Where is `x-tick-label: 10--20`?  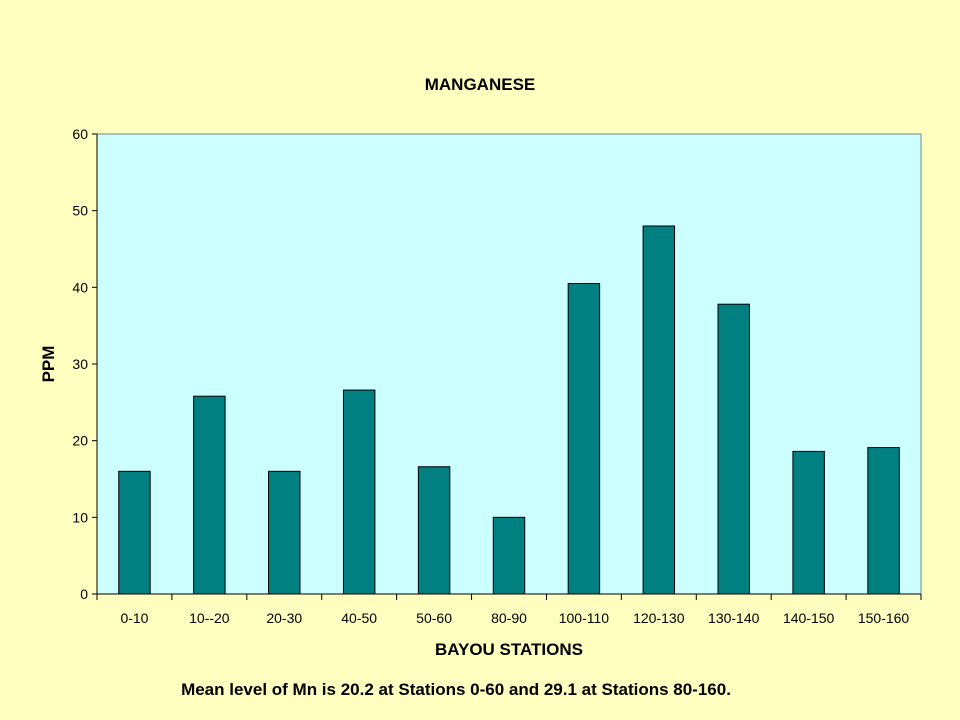 x-tick-label: 10--20 is located at coordinates (209, 618).